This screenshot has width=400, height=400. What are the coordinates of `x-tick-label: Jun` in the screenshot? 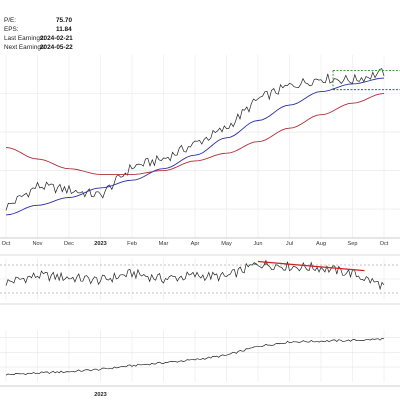 It's located at (257, 244).